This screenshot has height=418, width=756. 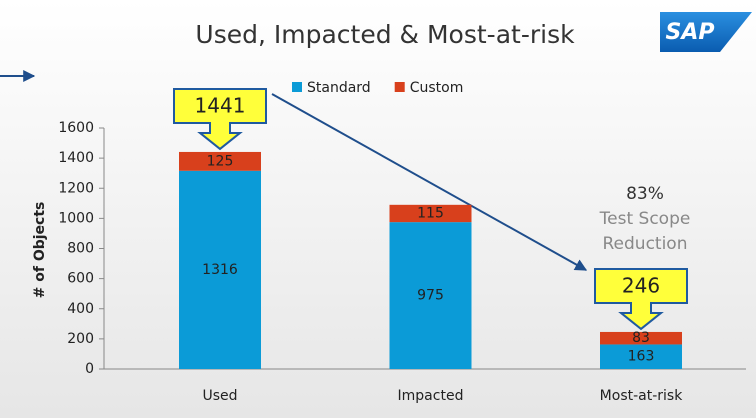 I want to click on data-label: 83, so click(x=641, y=338).